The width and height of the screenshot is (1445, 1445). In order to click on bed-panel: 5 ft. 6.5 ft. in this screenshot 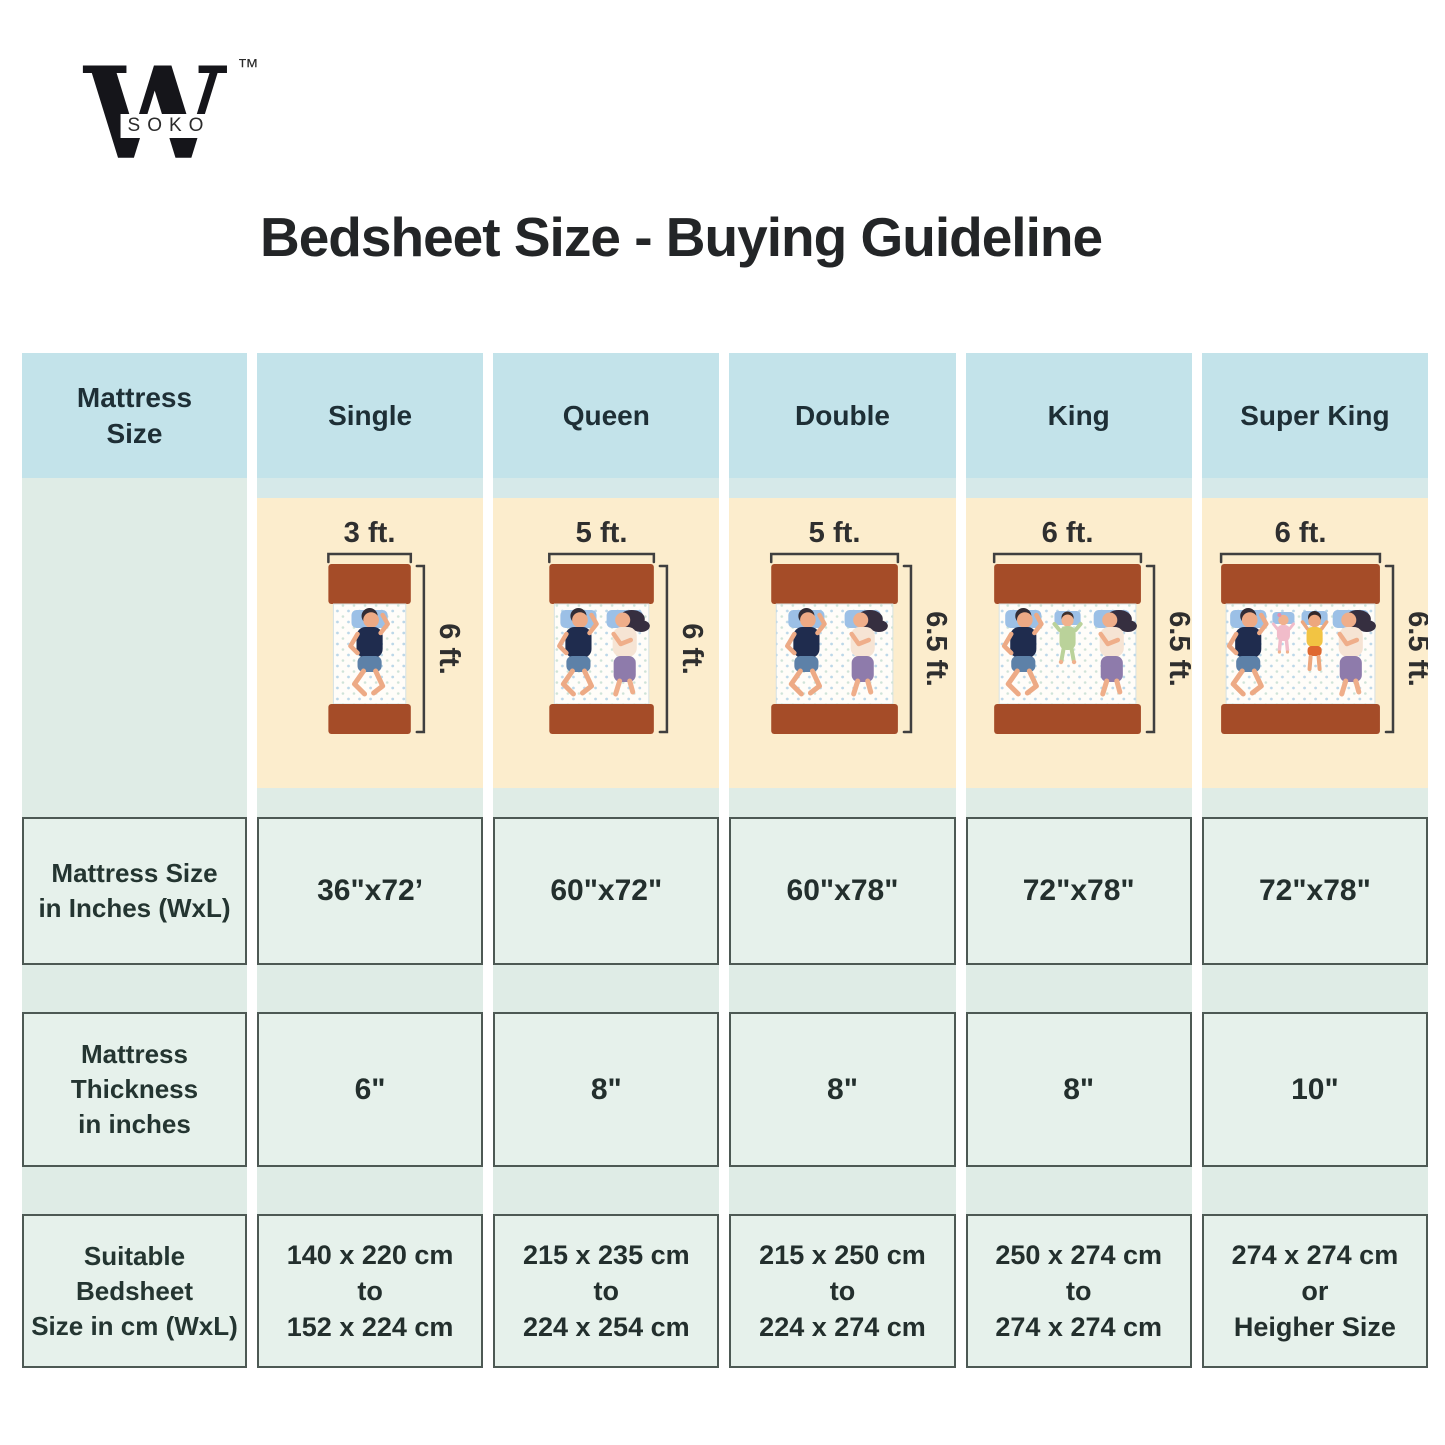, I will do `click(842, 643)`.